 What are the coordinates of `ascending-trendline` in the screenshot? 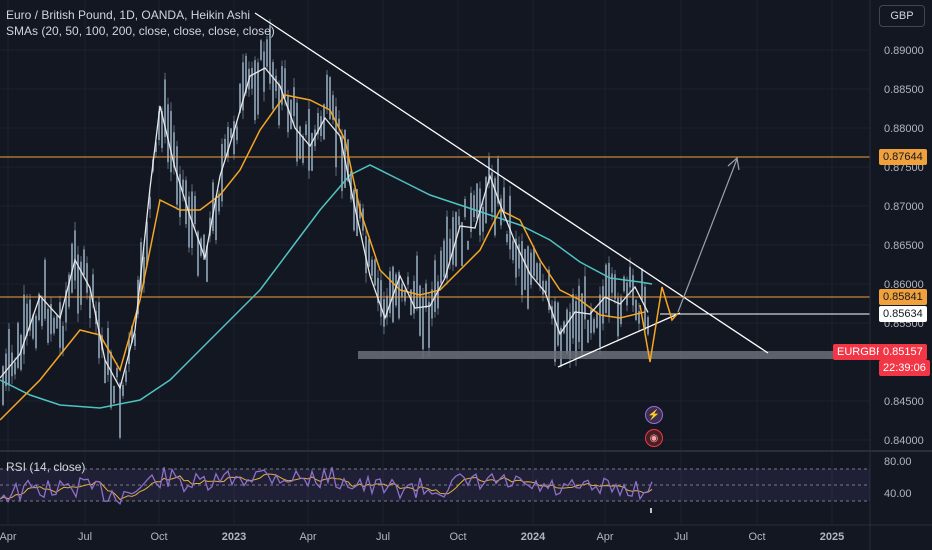 It's located at (619, 340).